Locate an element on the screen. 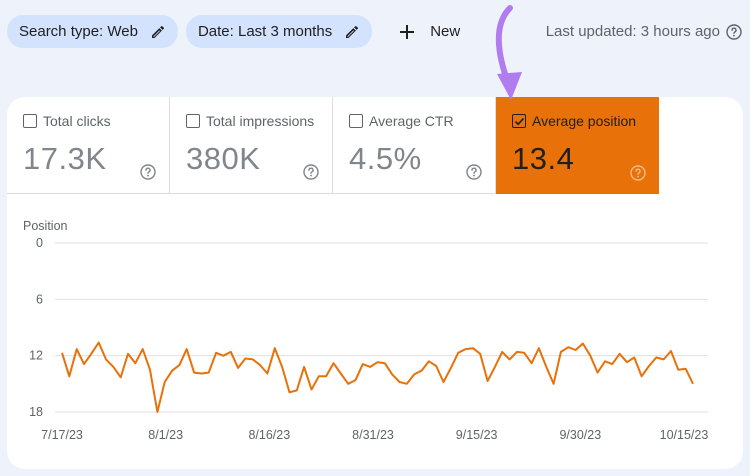 The image size is (750, 476). date-label: Date: Last 3 months is located at coordinates (265, 31).